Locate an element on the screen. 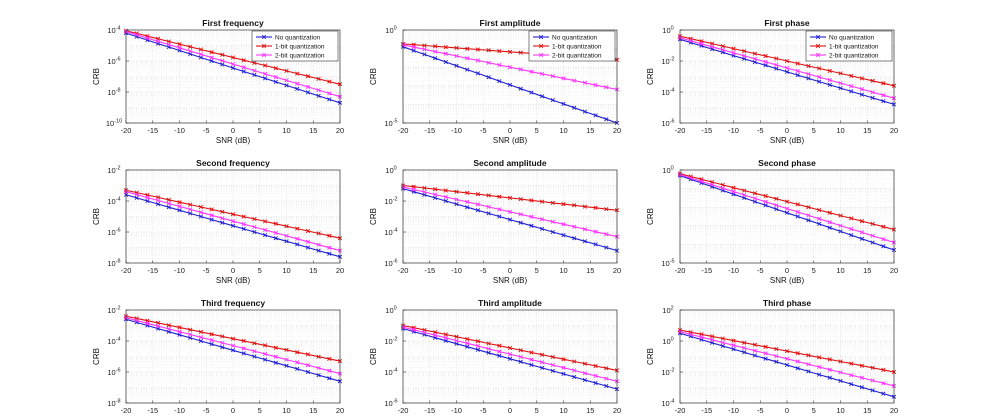 This screenshot has height=416, width=988. subplot-title: First frequency is located at coordinates (233, 23).